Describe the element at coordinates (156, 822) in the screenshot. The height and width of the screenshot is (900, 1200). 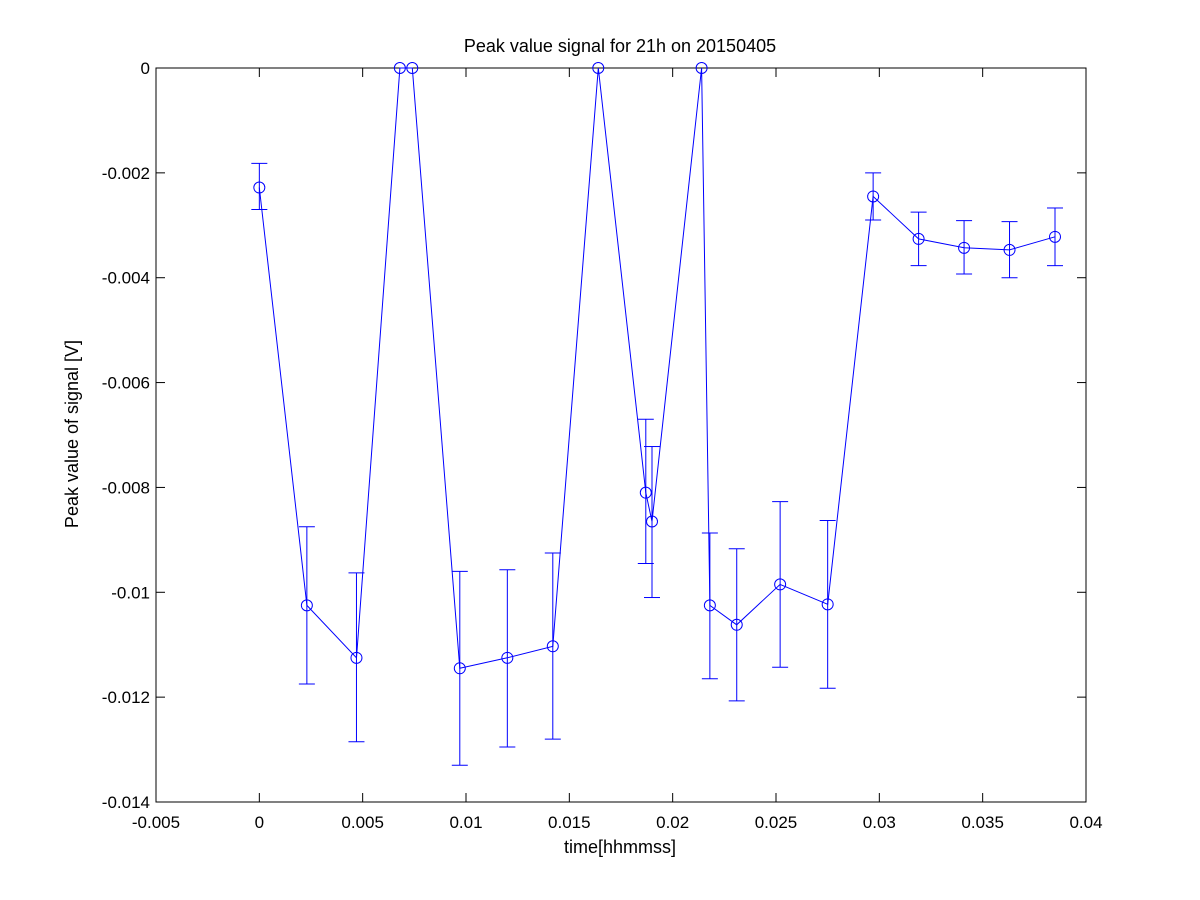
I see `x-tick-label: -0.005` at that location.